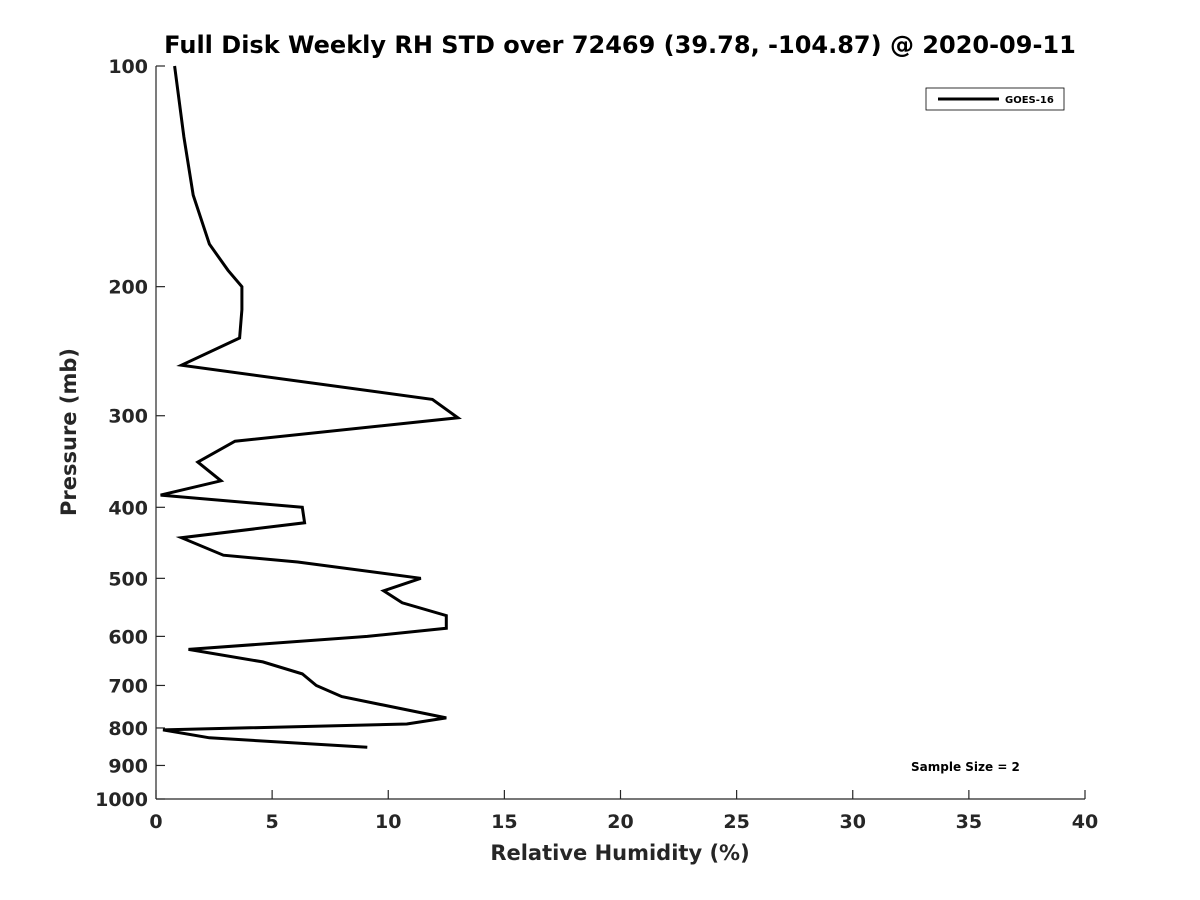  Describe the element at coordinates (965, 767) in the screenshot. I see `sample-size-annotation: Sample Size = 2` at that location.